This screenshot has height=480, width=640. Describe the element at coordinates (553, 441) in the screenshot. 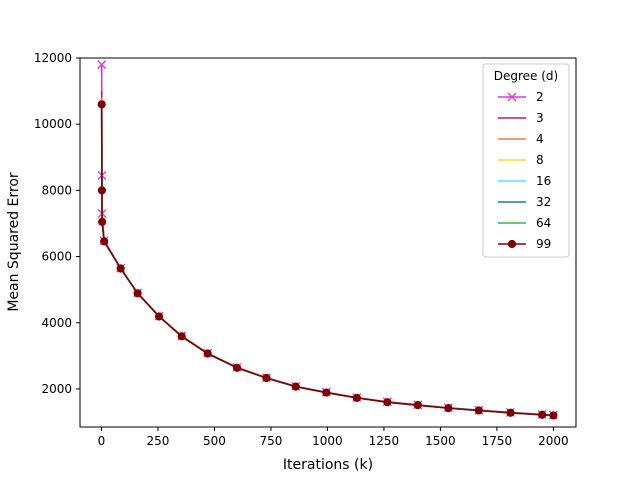

I see `x-tick-label: 2000` at that location.